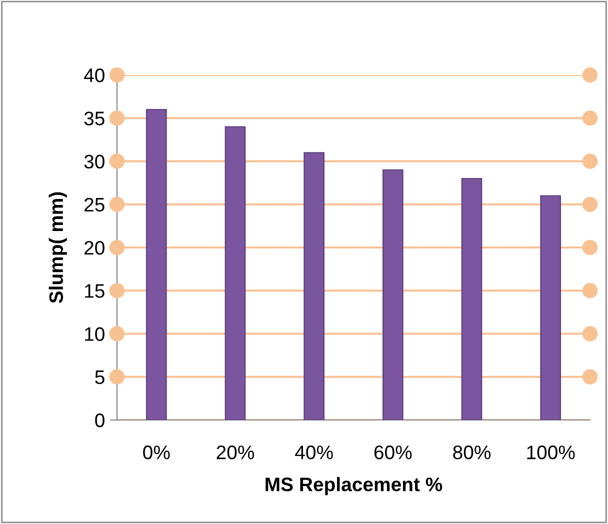 The image size is (608, 524). I want to click on x-tick-label: 20%, so click(235, 453).